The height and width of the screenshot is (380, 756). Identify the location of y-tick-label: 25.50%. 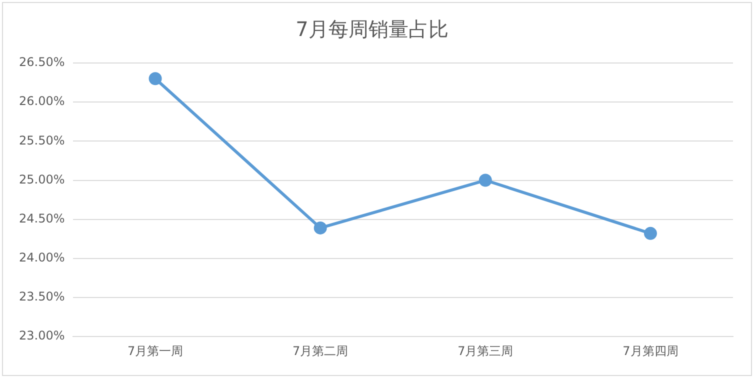
(41, 140).